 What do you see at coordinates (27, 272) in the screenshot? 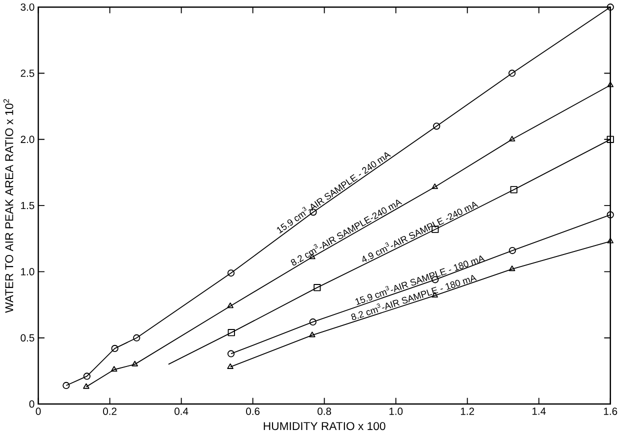
I see `y-tick-label: 1.0` at bounding box center [27, 272].